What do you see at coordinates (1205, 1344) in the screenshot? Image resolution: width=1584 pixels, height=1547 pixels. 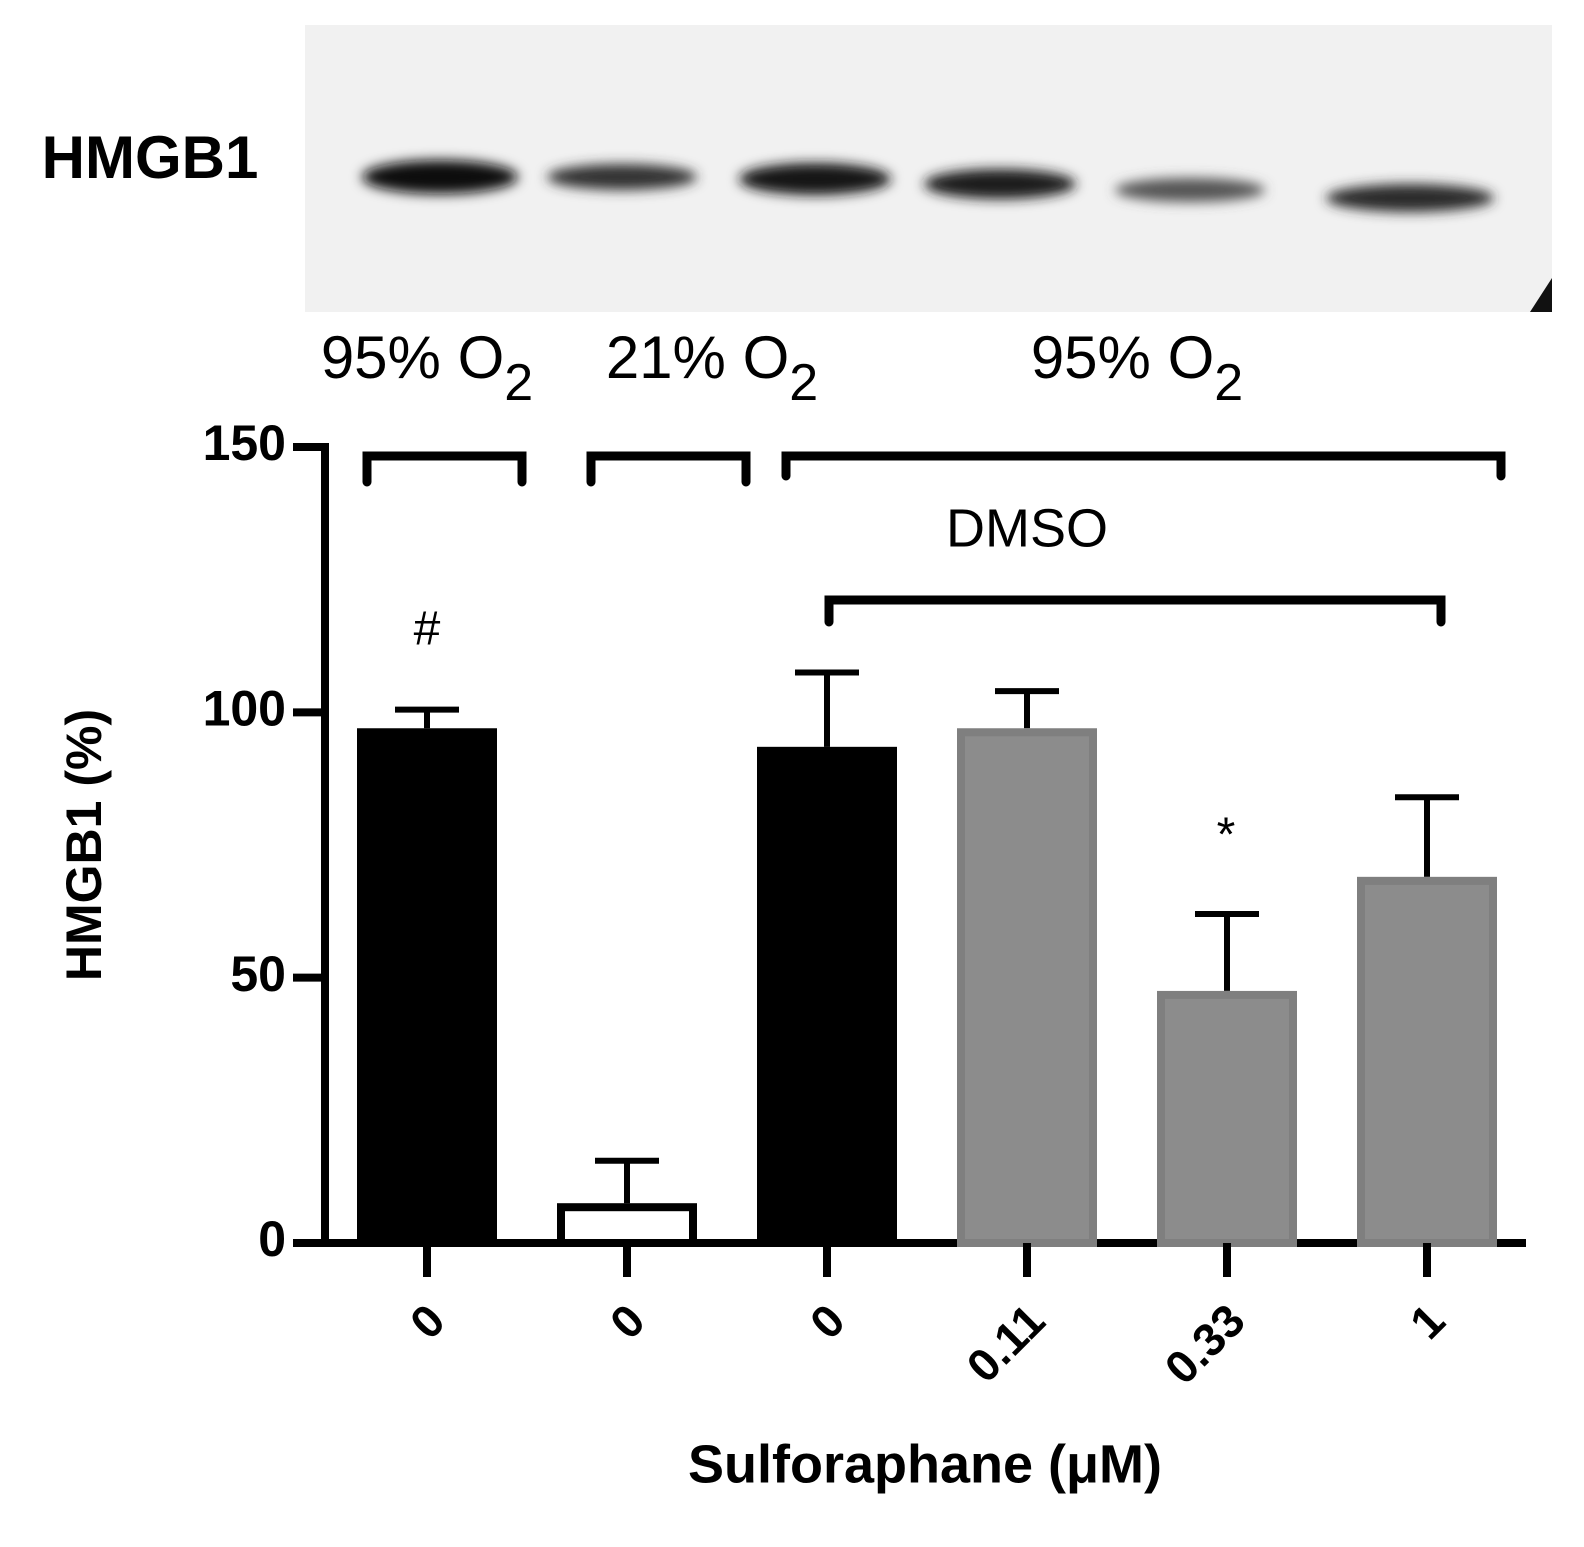 I see `x-tick-label: 0.33` at bounding box center [1205, 1344].